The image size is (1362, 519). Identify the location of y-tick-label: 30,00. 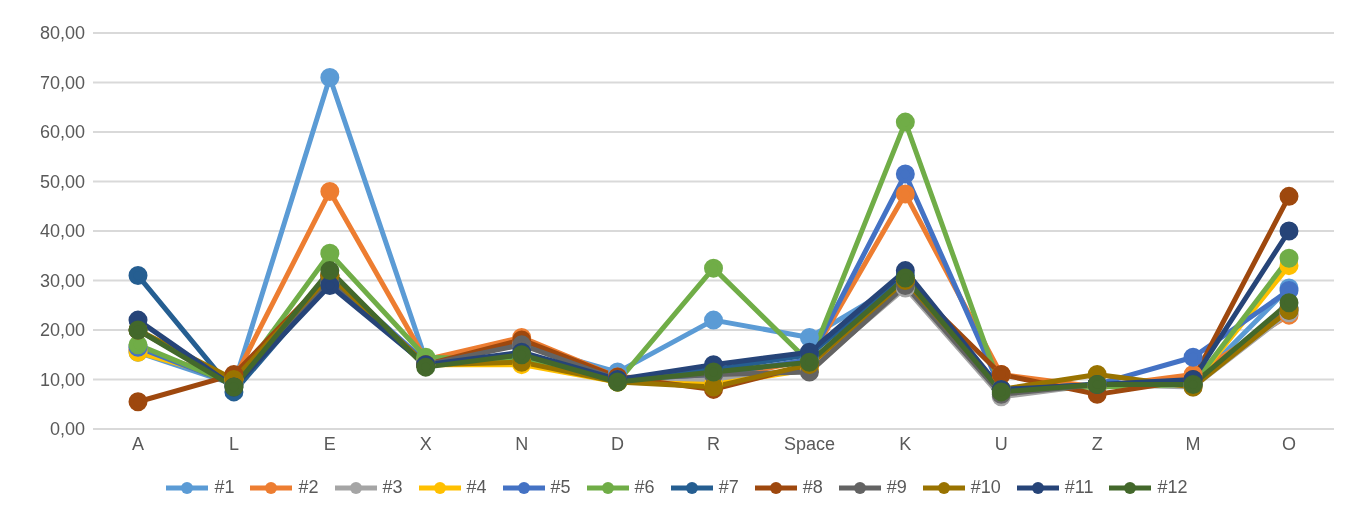
(62, 280).